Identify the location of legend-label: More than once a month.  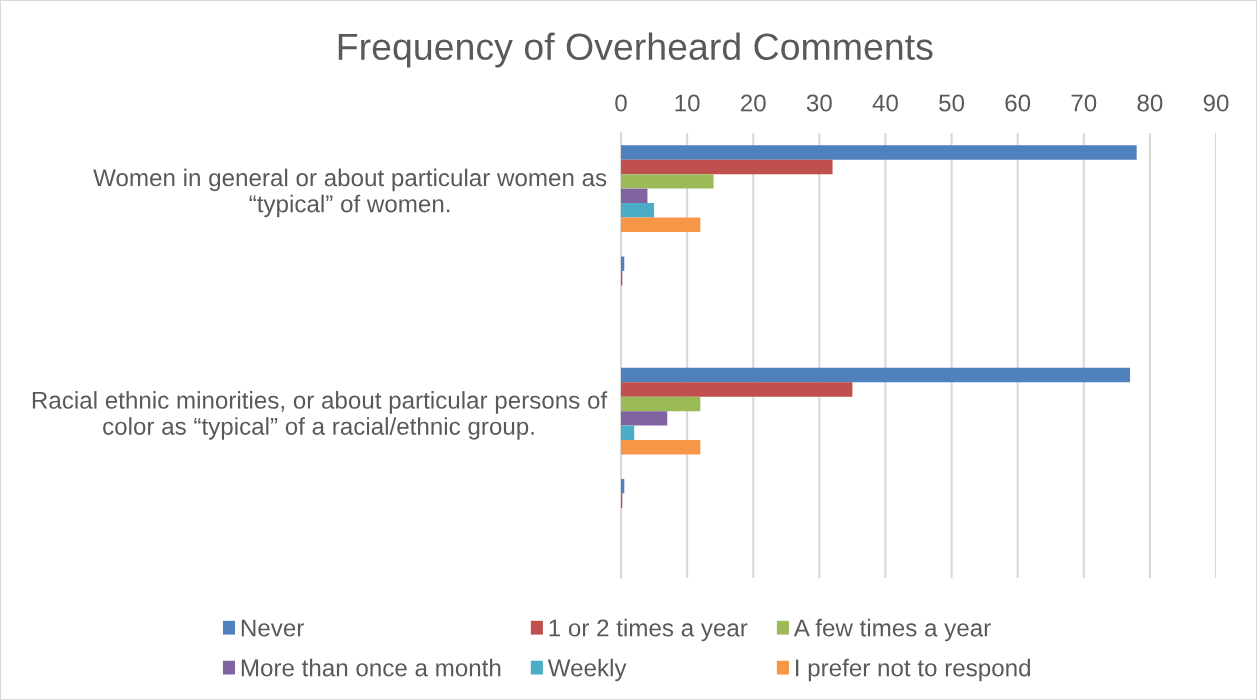
(371, 667).